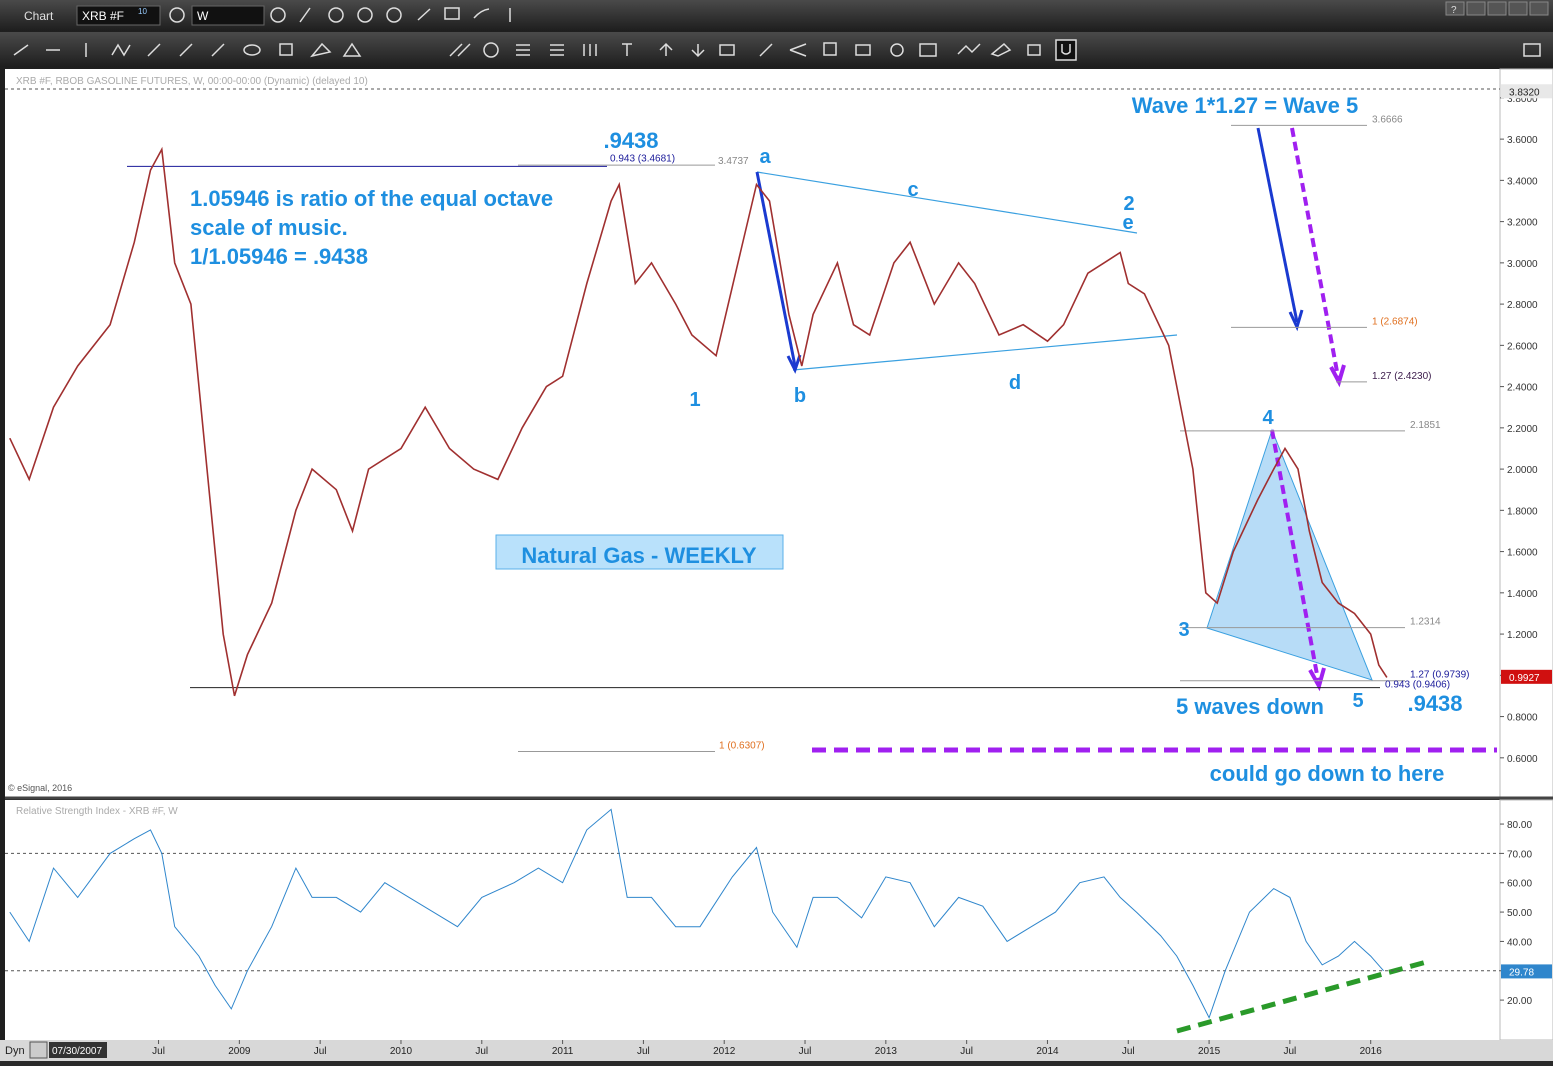  I want to click on dyn-icon, so click(38, 1050).